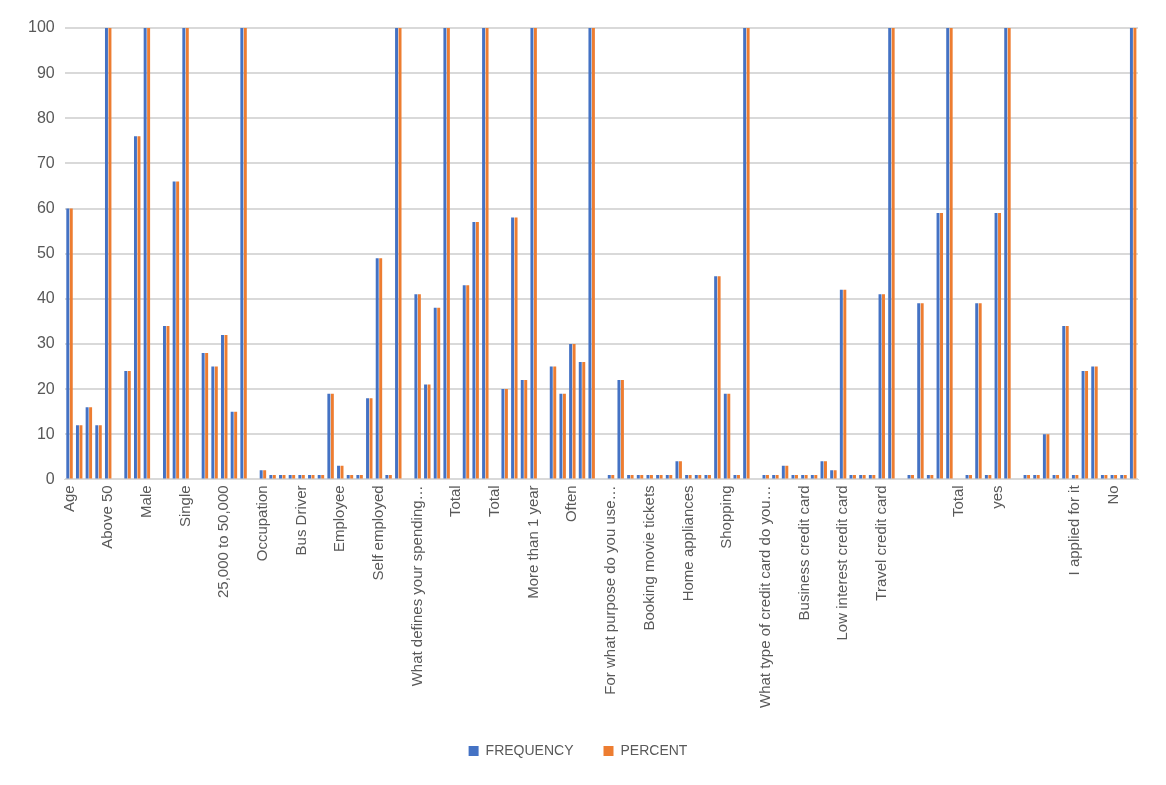  I want to click on x-tick-label: Business credit card, so click(803, 553).